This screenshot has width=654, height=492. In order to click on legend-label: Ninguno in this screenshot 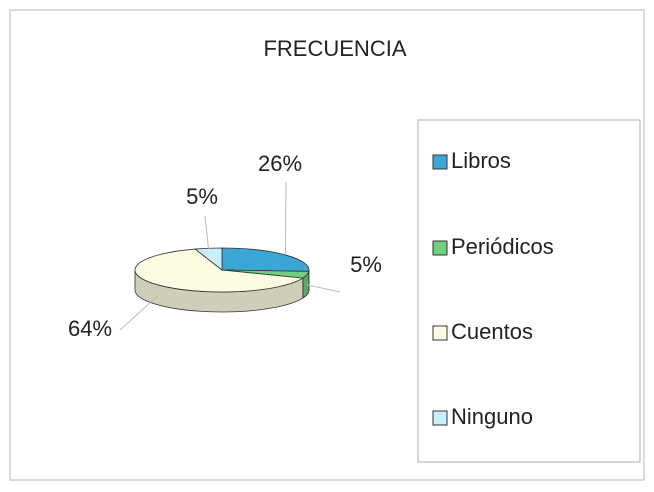, I will do `click(492, 416)`.